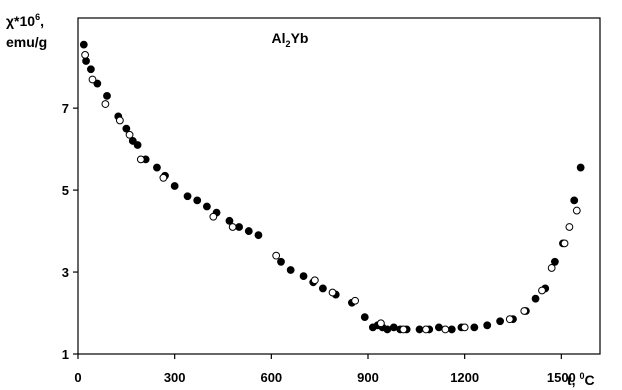 The width and height of the screenshot is (622, 390). I want to click on y-axis-label-units: emu/g, so click(26, 42).